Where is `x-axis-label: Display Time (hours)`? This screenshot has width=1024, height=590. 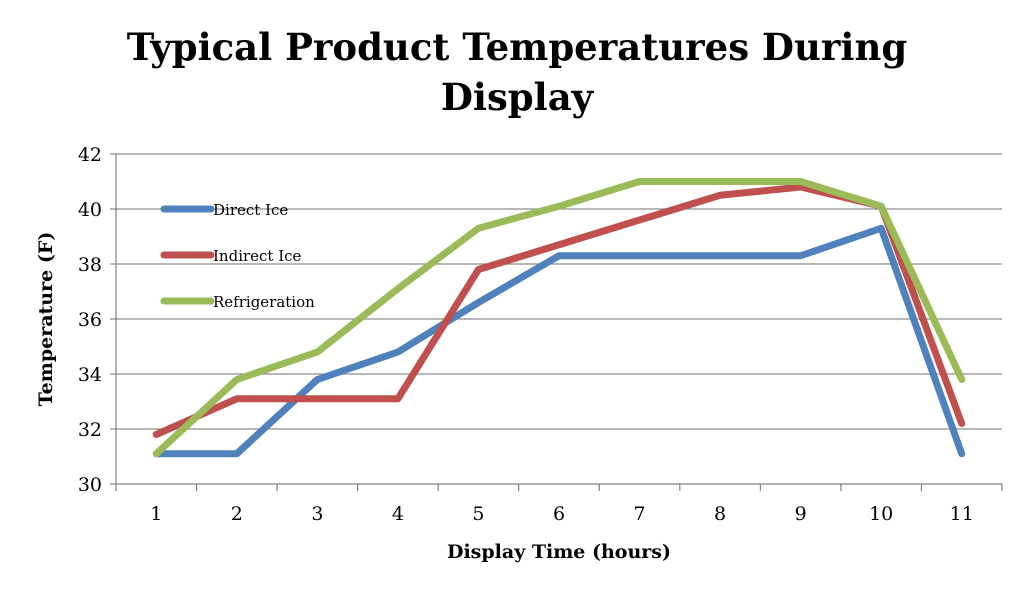
x-axis-label: Display Time (hours) is located at coordinates (559, 552).